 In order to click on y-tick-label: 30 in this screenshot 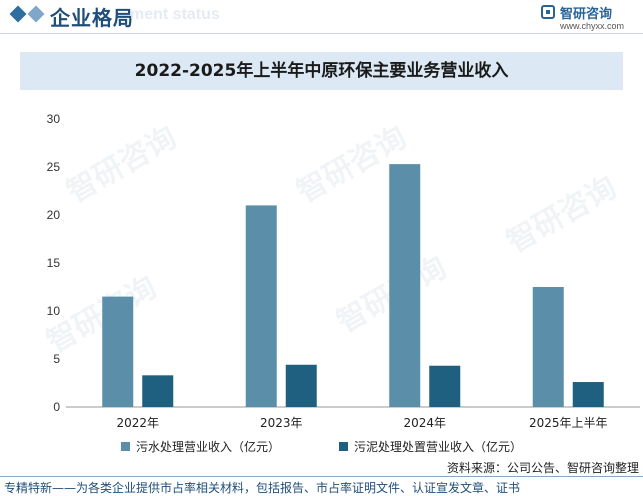, I will do `click(54, 119)`.